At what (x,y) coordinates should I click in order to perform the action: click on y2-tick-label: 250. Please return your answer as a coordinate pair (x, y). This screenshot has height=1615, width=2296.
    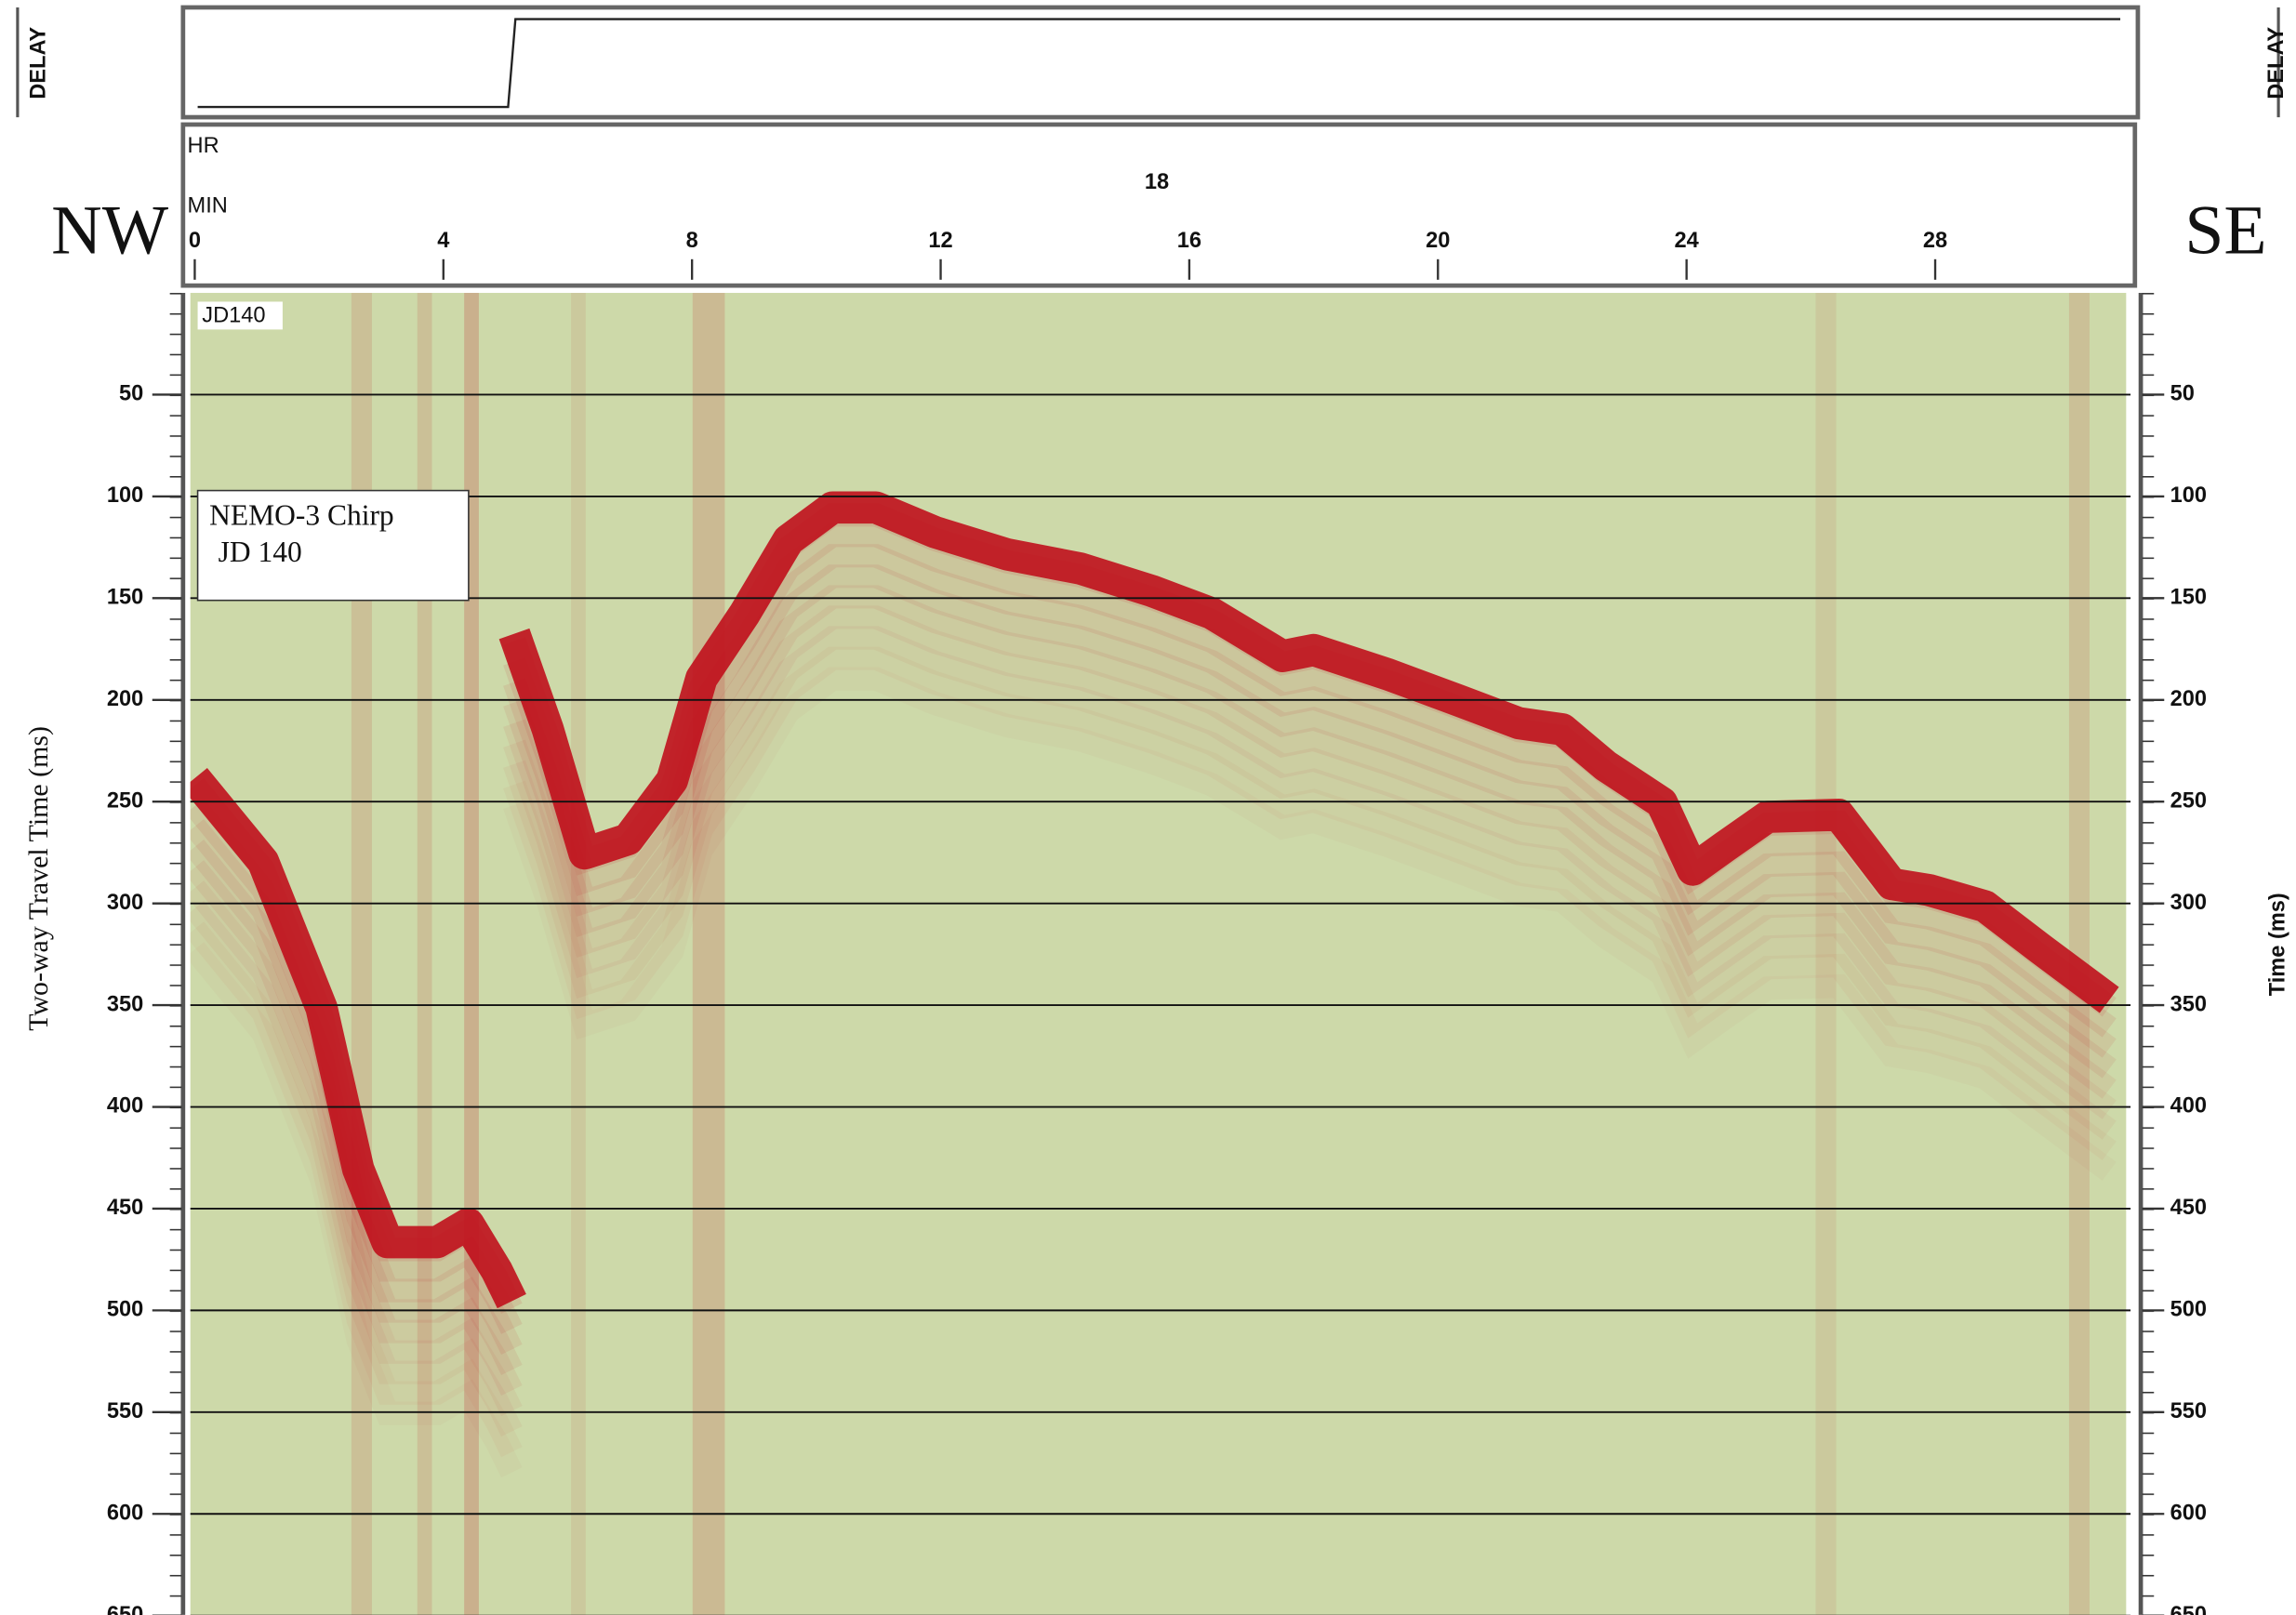
    Looking at the image, I should click on (2188, 800).